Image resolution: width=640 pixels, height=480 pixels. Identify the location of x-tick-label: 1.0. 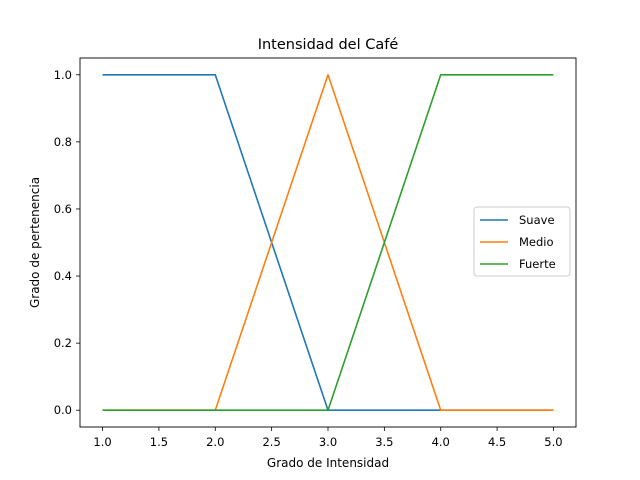
(102, 442).